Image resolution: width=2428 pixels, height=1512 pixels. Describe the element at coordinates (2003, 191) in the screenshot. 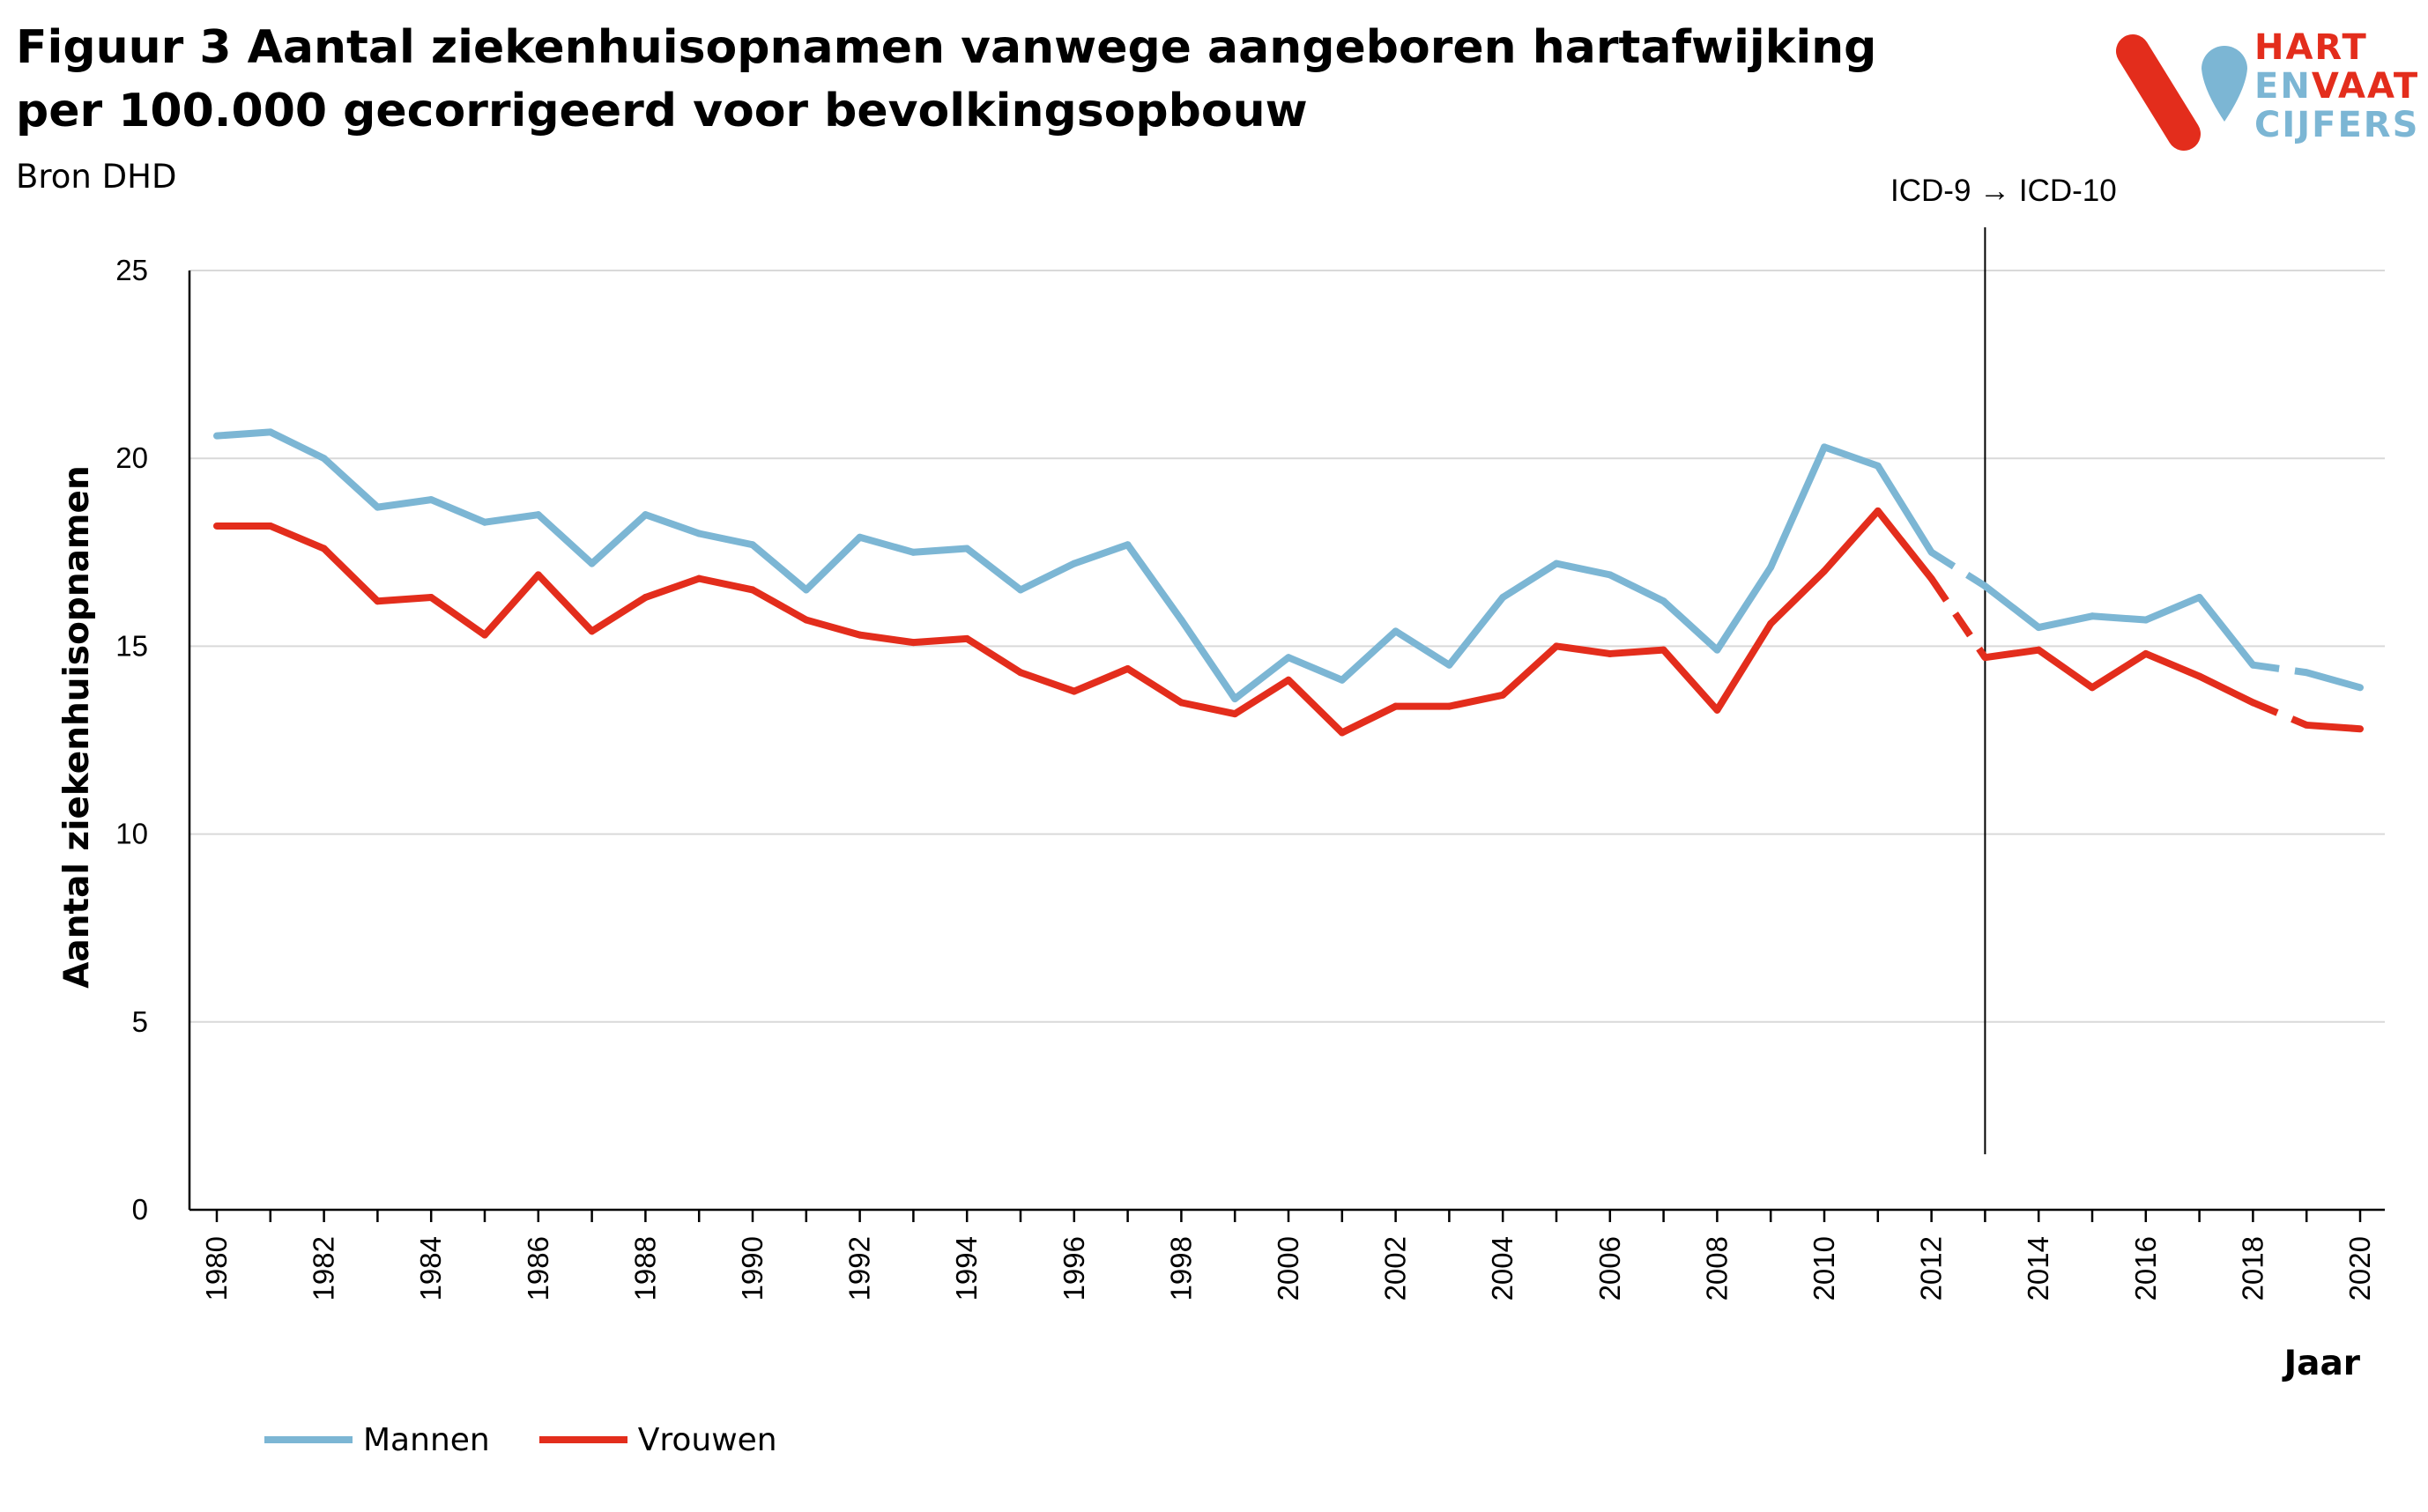

I see `icd-change-label: ICD-9 → ICD-10` at that location.